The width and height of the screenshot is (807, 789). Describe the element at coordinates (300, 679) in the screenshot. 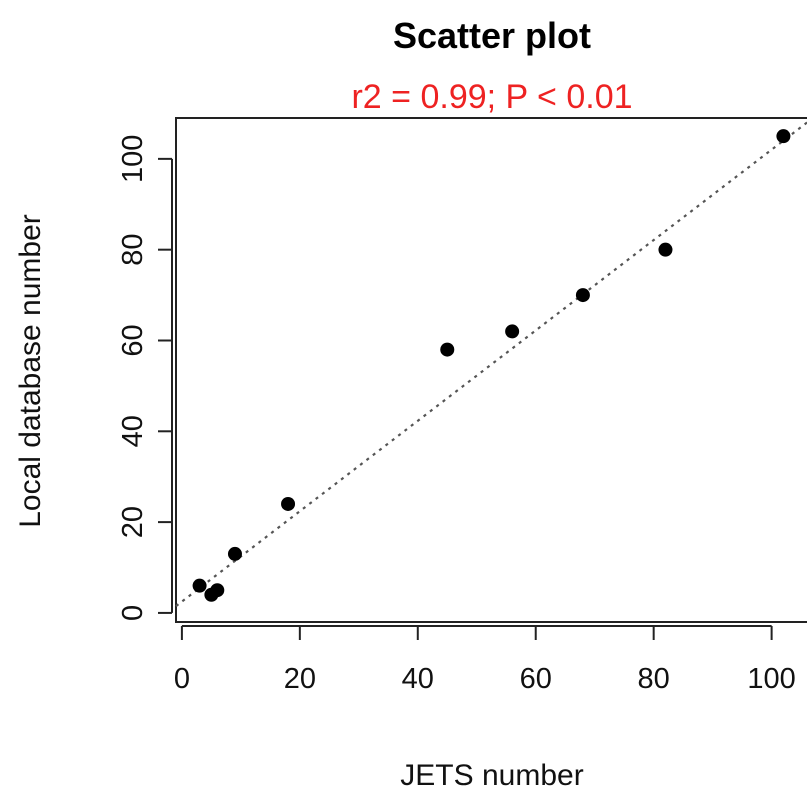

I see `x-tick-label: 20` at that location.